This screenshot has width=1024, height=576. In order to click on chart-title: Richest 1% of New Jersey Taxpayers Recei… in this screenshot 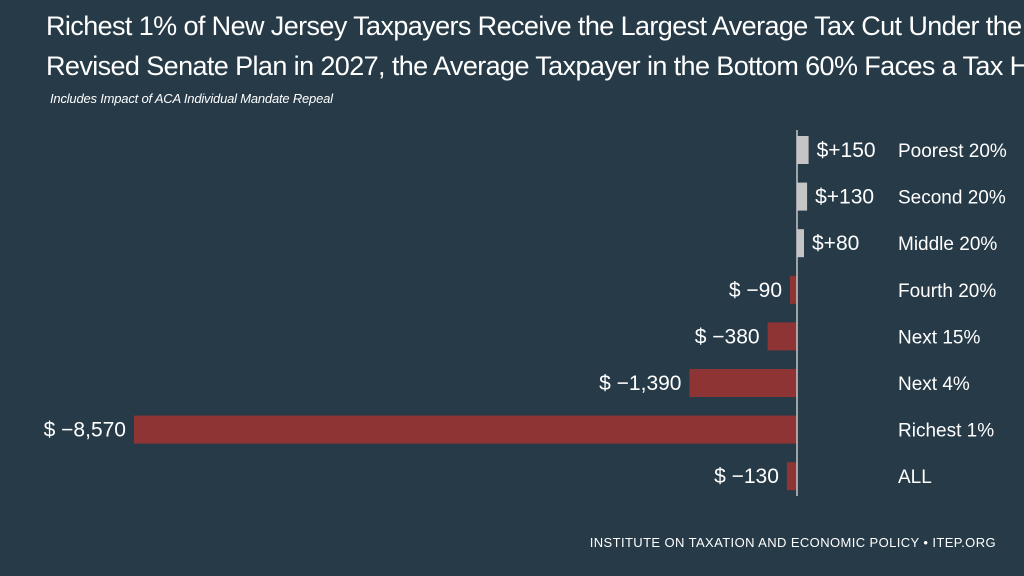, I will do `click(535, 46)`.